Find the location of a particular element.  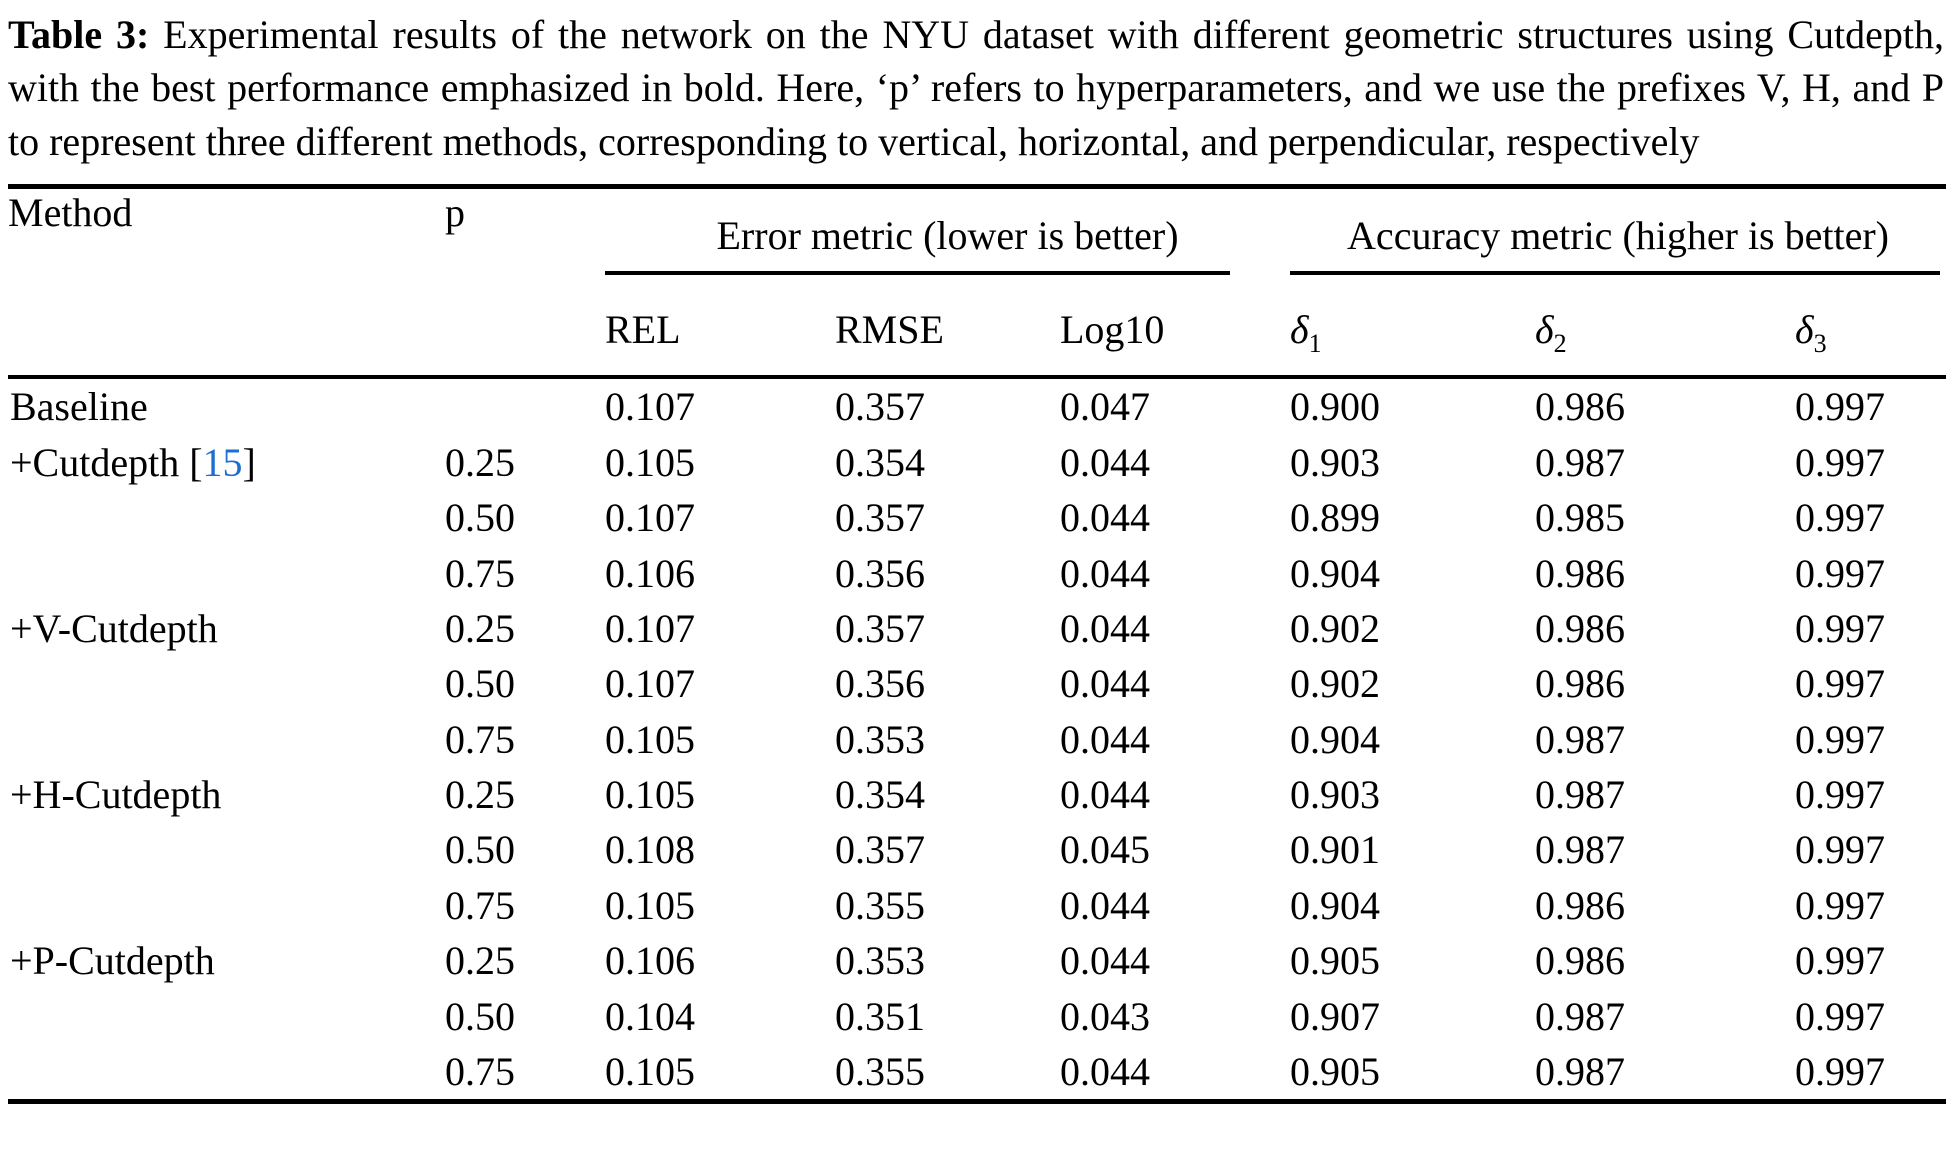

column-header-method: Method is located at coordinates (226, 282).